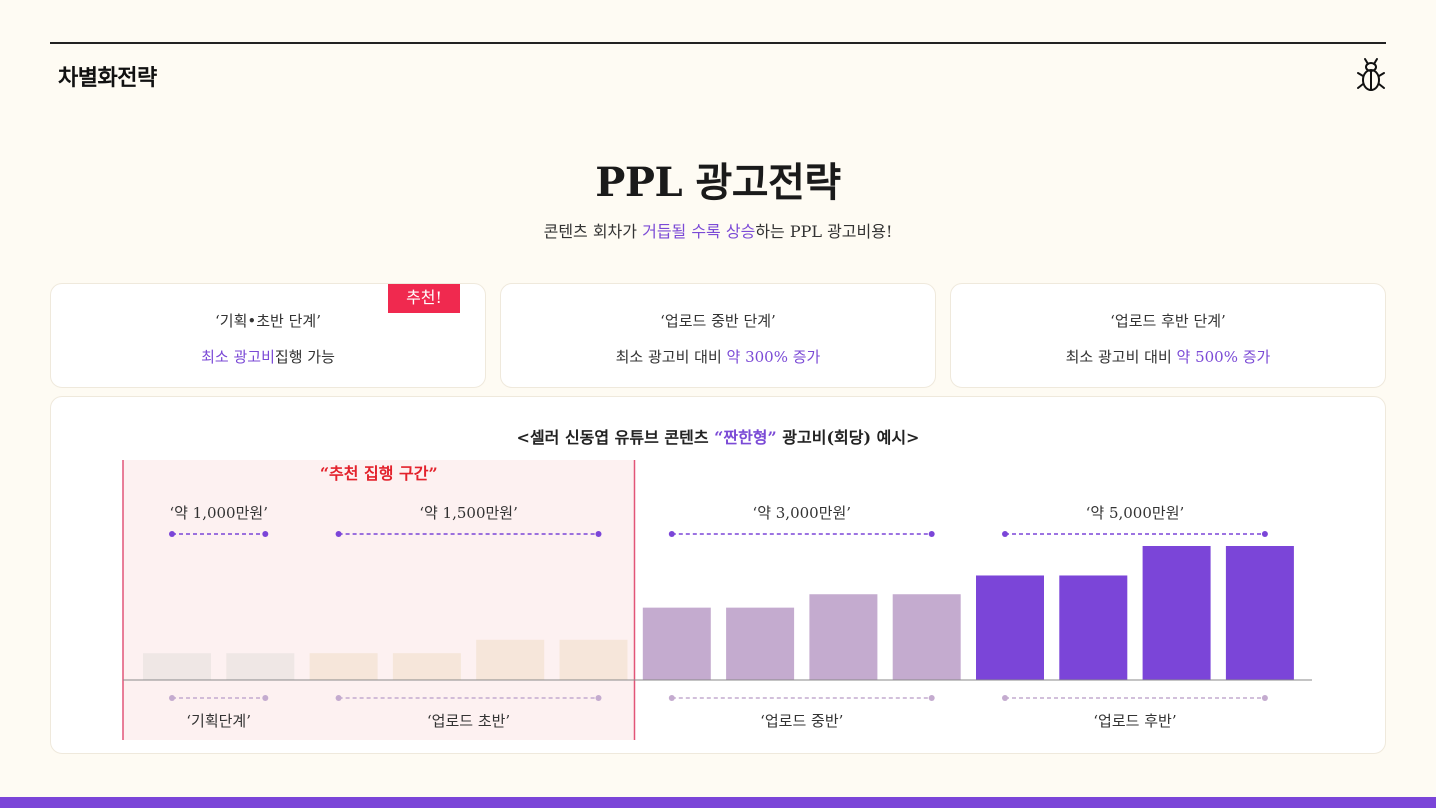  I want to click on header-rule, so click(718, 43).